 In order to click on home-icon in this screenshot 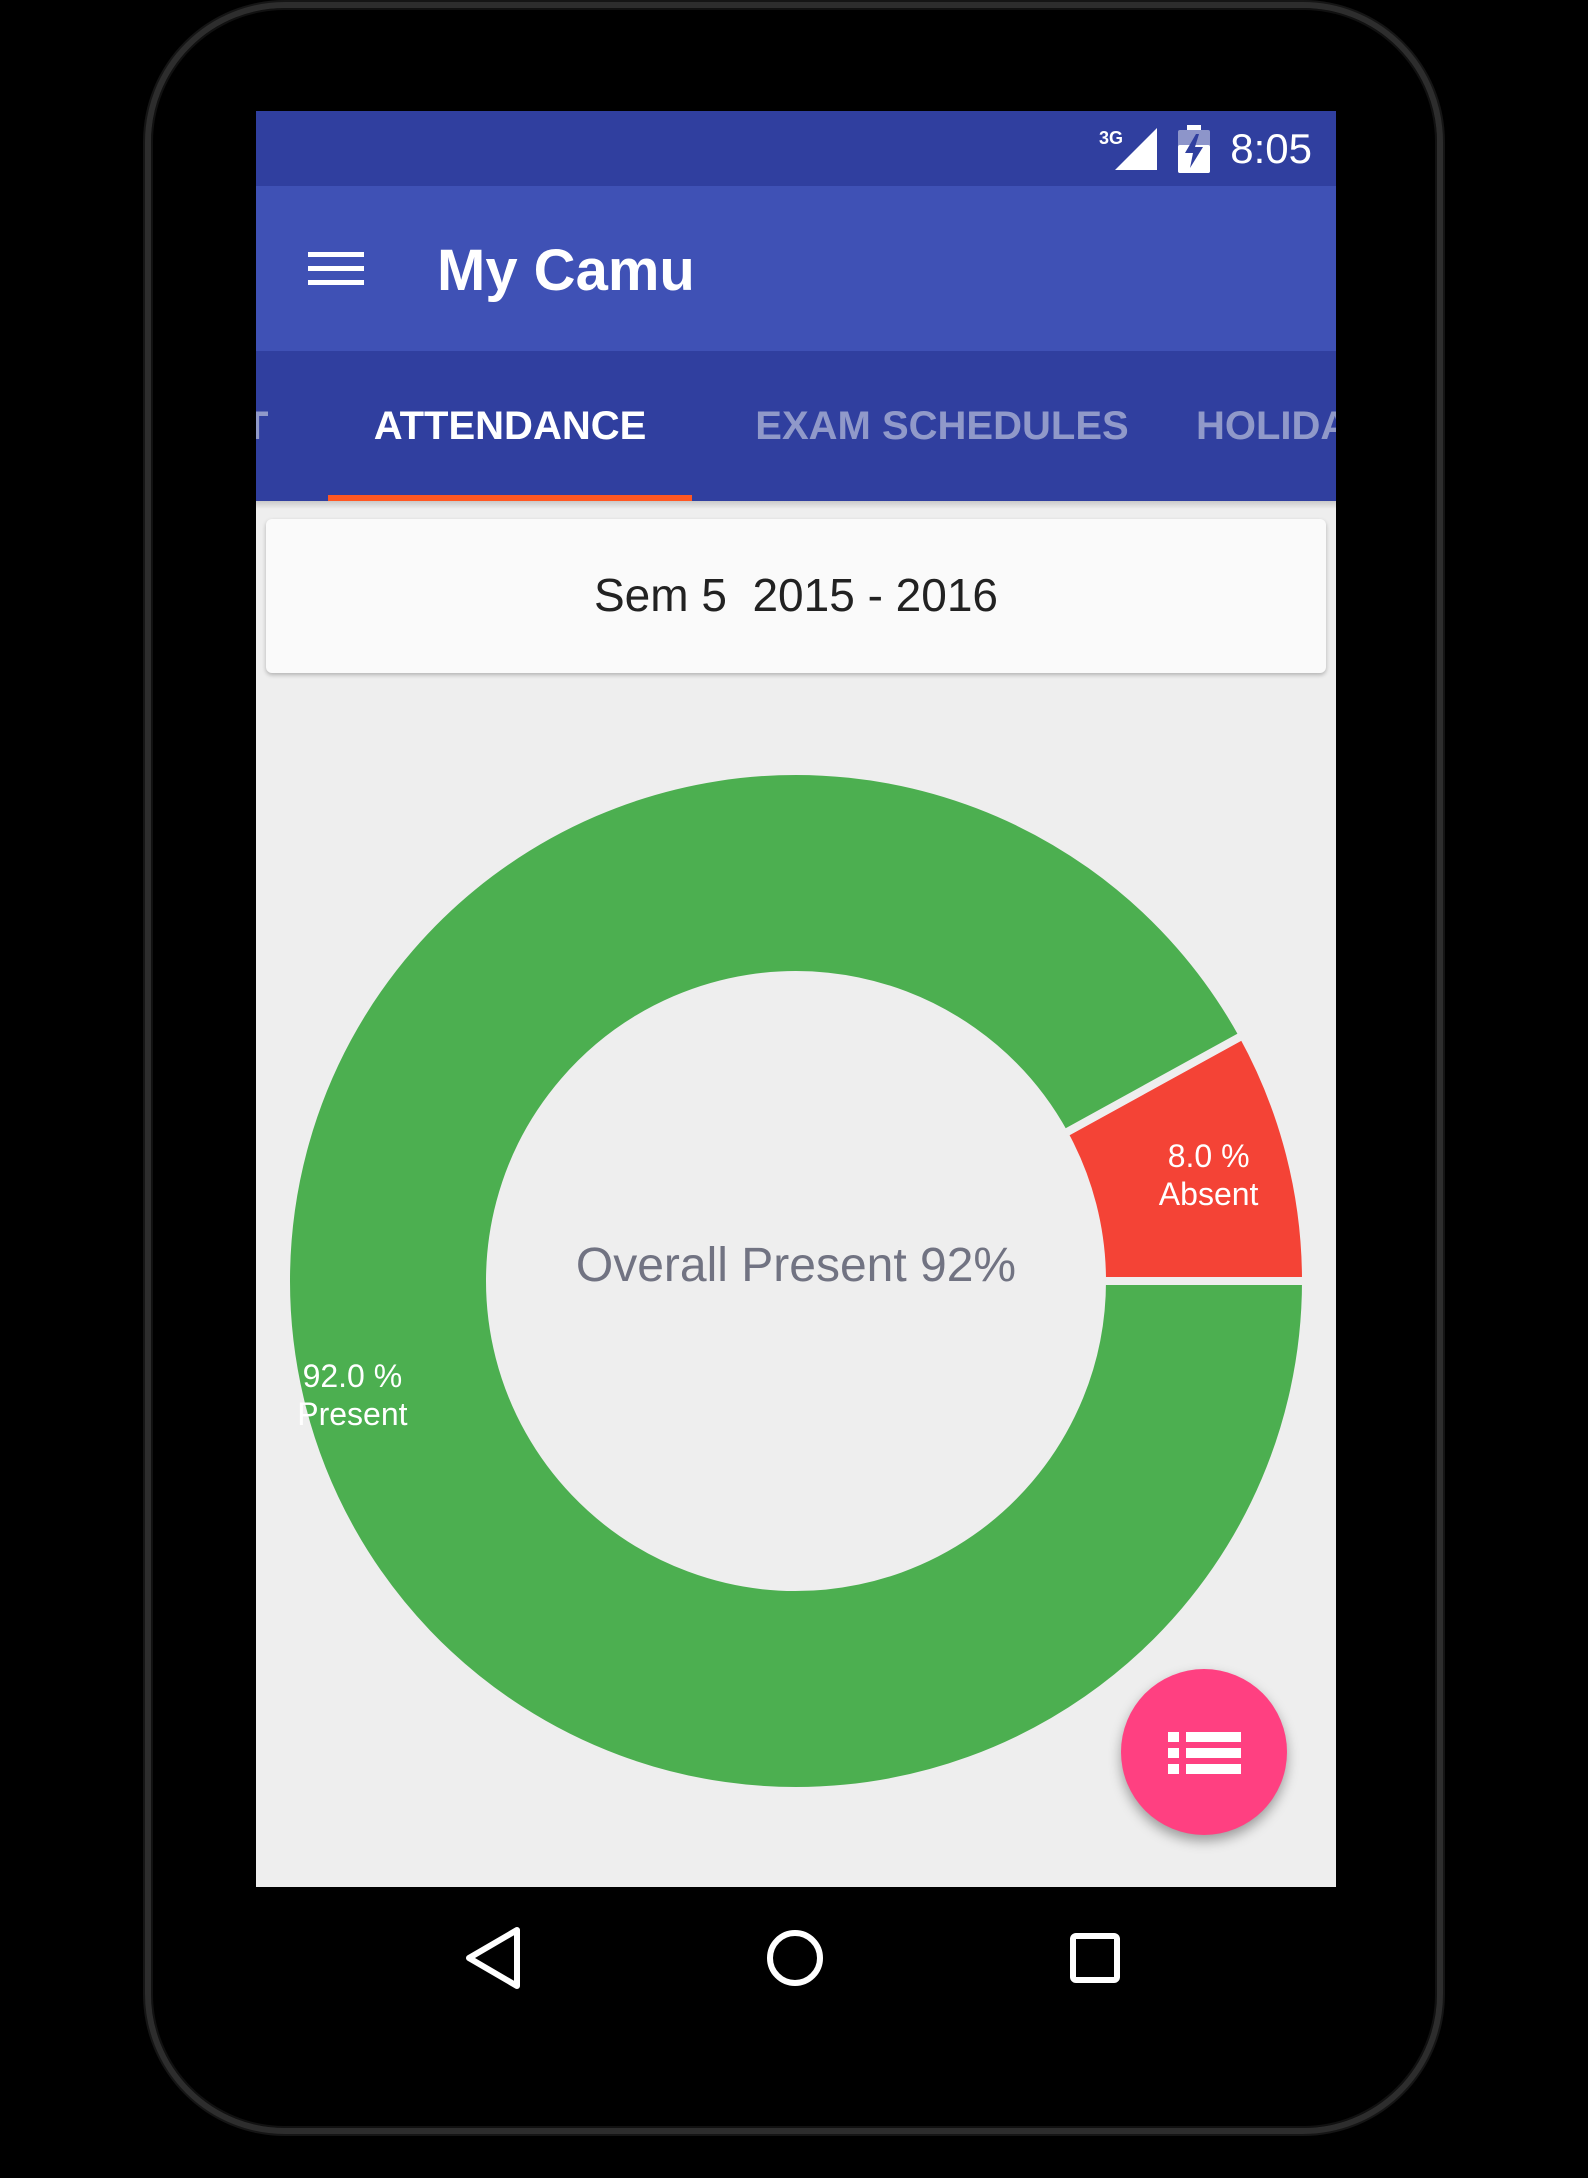, I will do `click(795, 1958)`.